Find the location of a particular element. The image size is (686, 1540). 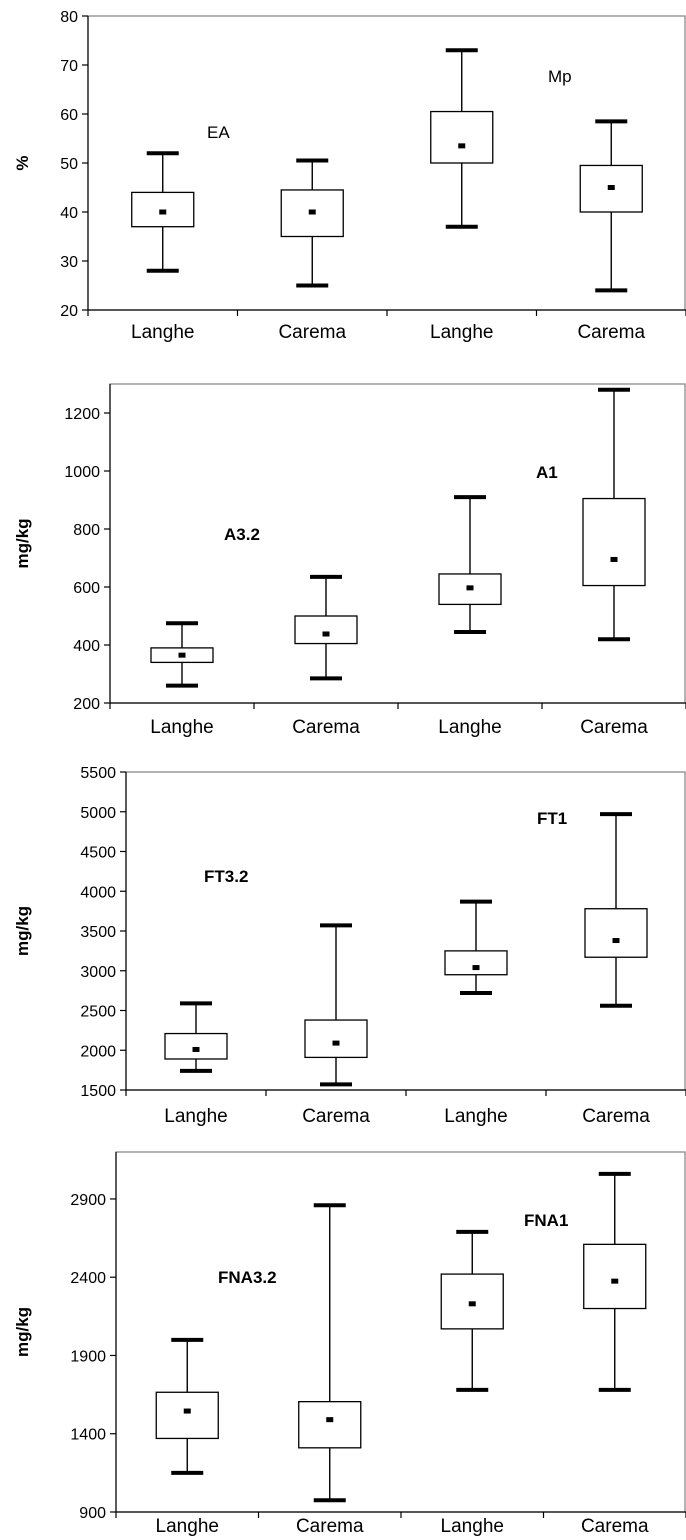

y-axis-label: % is located at coordinates (22, 162).